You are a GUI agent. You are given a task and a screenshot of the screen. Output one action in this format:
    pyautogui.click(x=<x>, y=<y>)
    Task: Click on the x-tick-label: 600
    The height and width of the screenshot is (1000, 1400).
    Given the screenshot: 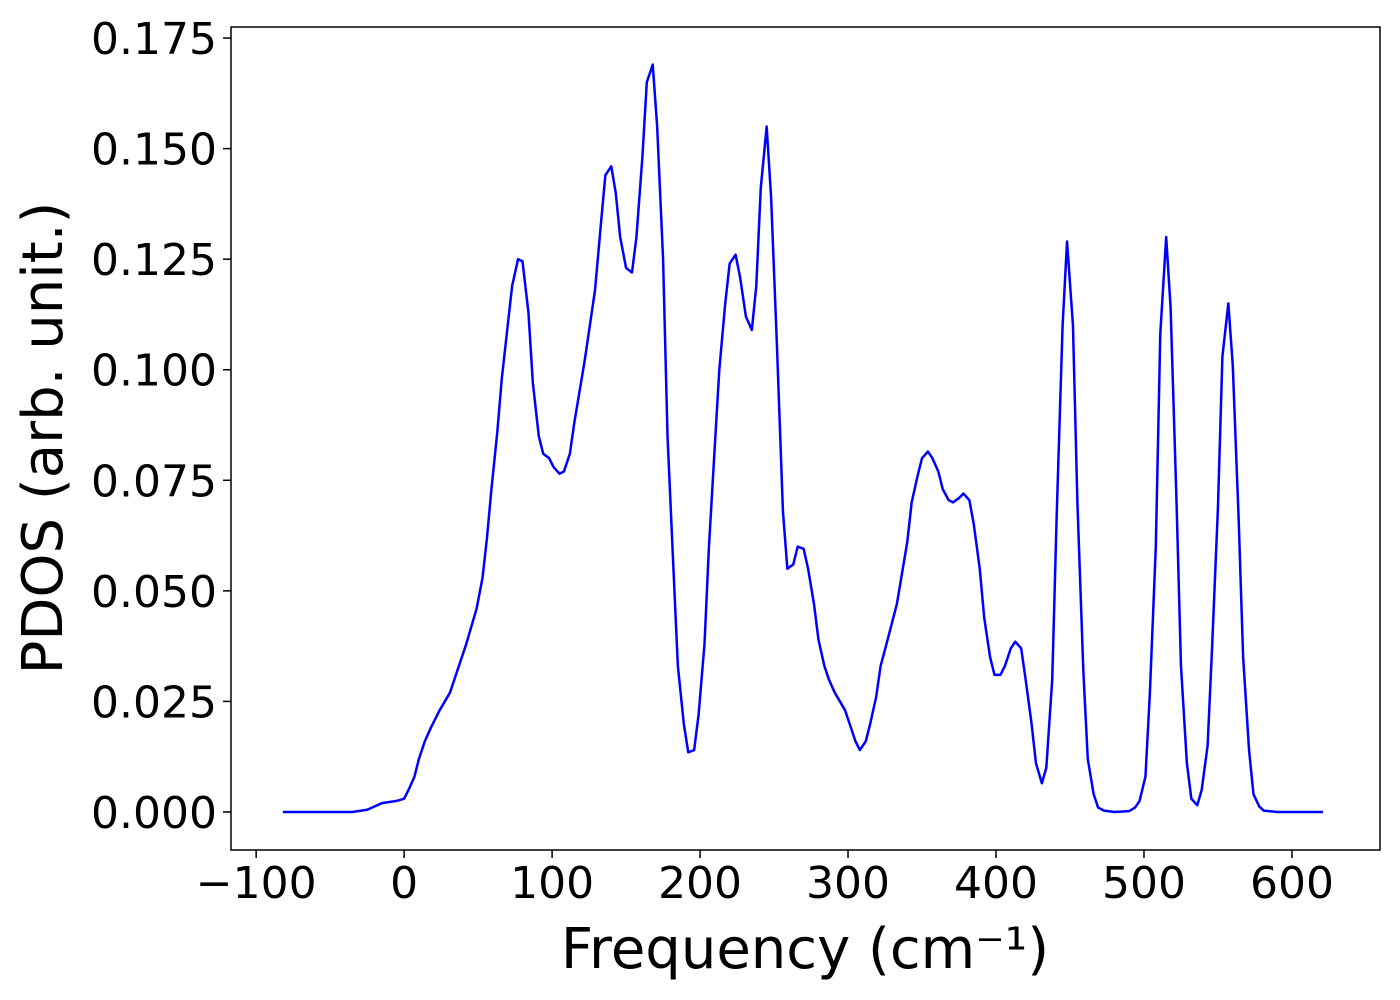 What is the action you would take?
    pyautogui.click(x=1292, y=883)
    